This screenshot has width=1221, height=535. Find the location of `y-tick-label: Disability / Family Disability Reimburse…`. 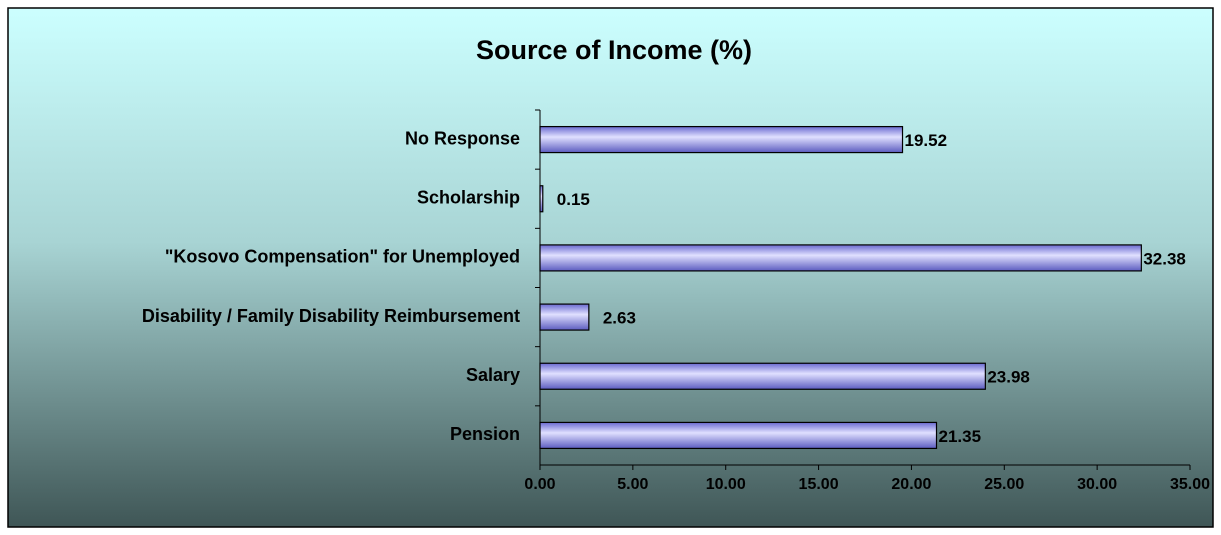

y-tick-label: Disability / Family Disability Reimburse… is located at coordinates (331, 316).